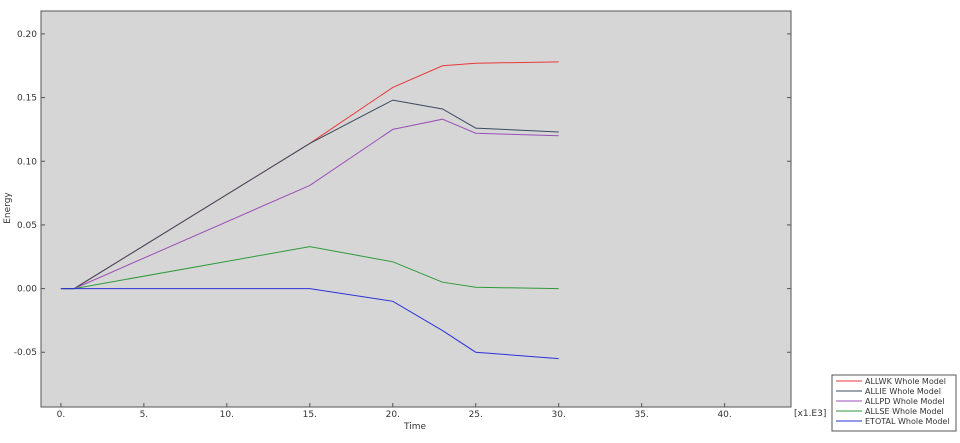  What do you see at coordinates (903, 391) in the screenshot?
I see `legend-label-allie: ALLIE Whole Model` at bounding box center [903, 391].